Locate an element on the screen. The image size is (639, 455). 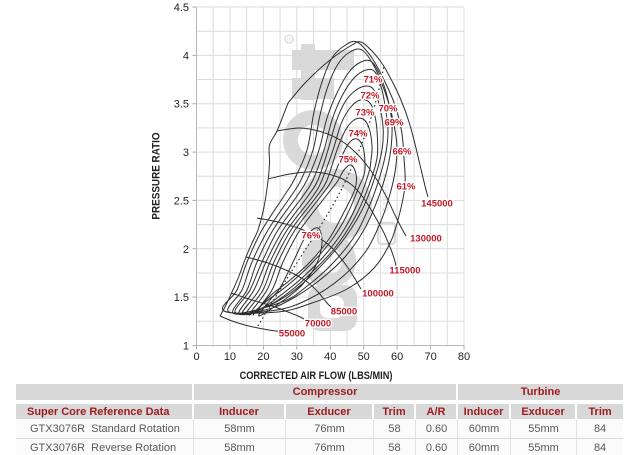
svg-text: 70% is located at coordinates (388, 108).